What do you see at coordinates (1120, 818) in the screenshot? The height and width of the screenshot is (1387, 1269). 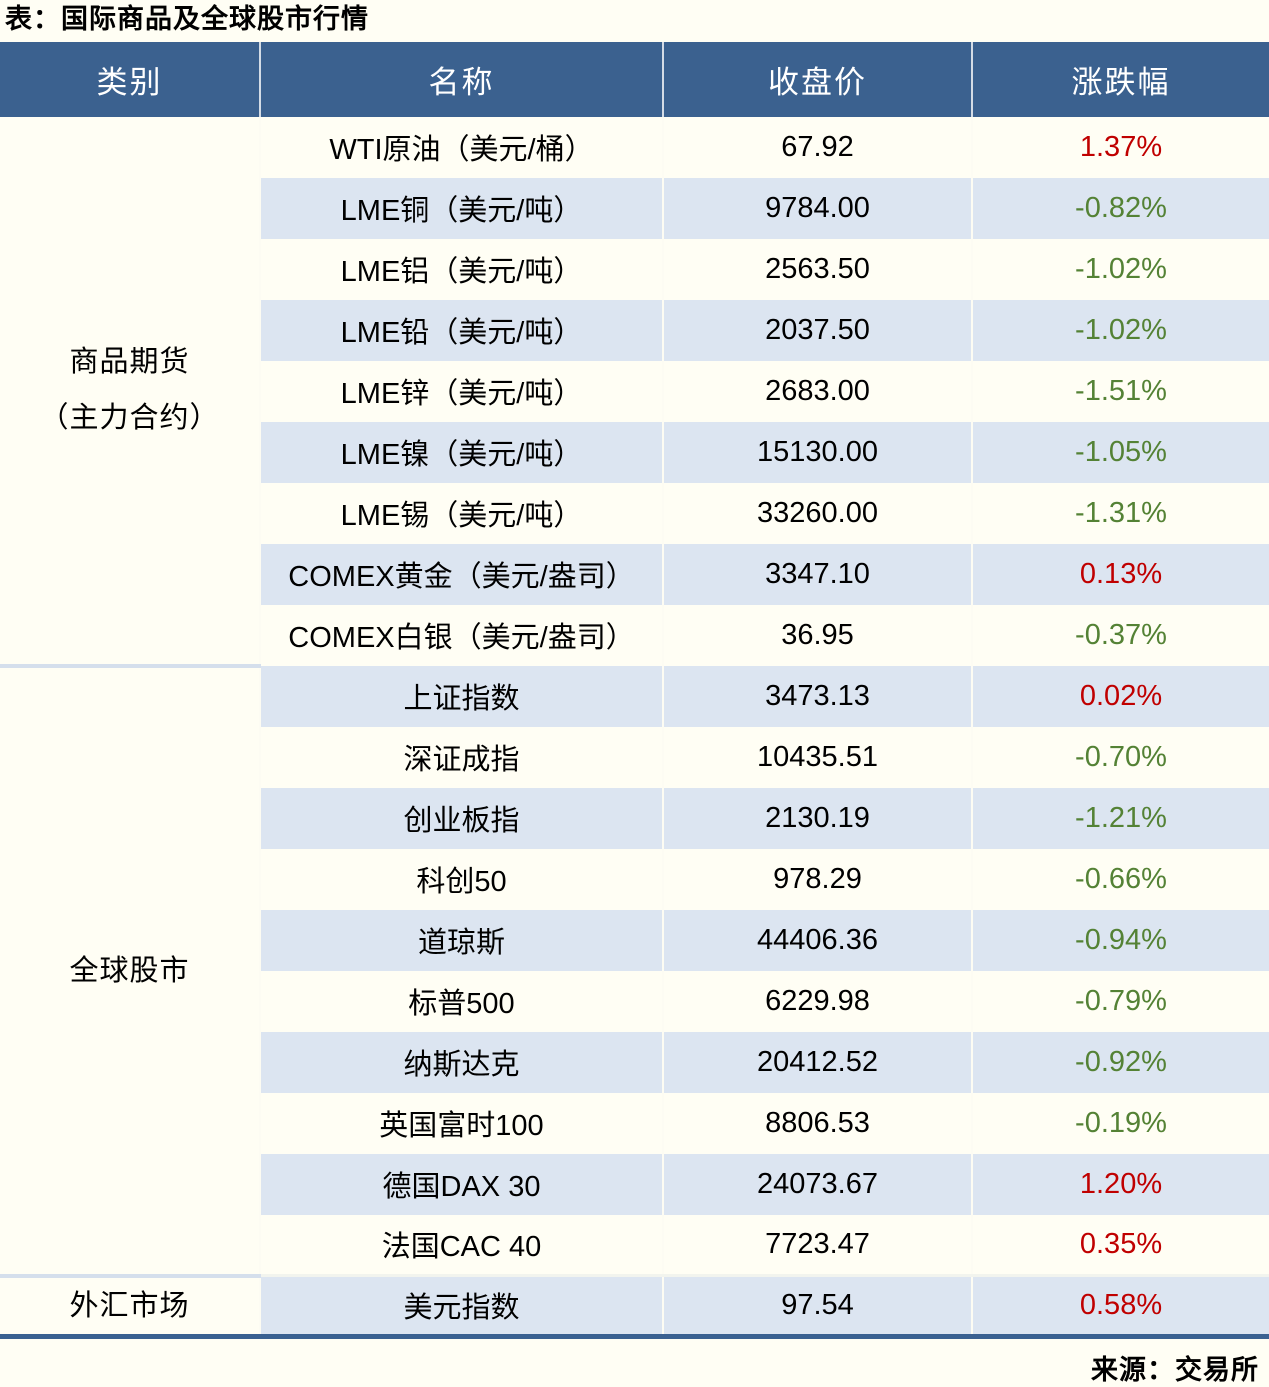 I see `change-percent: -1.21%` at bounding box center [1120, 818].